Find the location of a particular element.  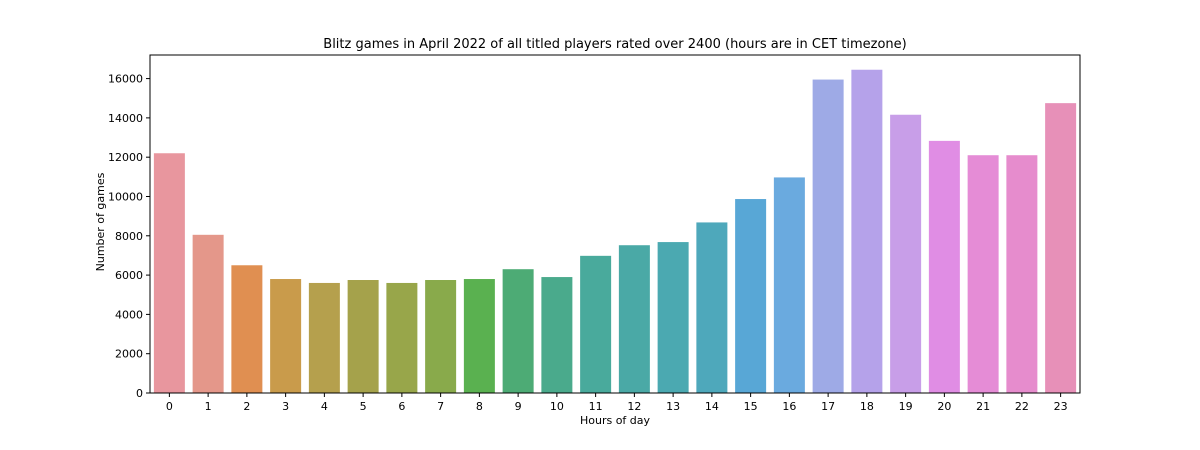

y-axis: 0 2000 4000 6000 8000 10000 12000 14000 16000 is located at coordinates (129, 236).